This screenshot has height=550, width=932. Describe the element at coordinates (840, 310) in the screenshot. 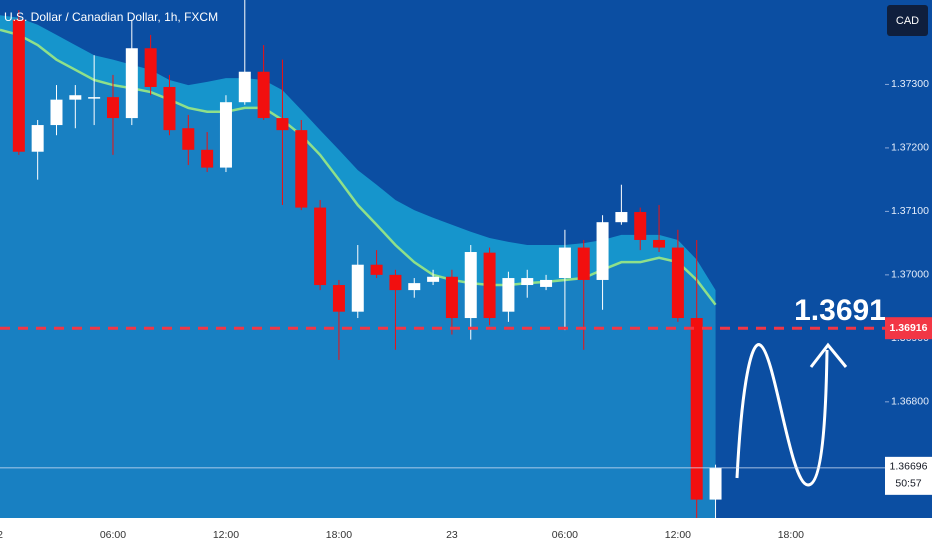

I see `annotation: 1.3691` at that location.